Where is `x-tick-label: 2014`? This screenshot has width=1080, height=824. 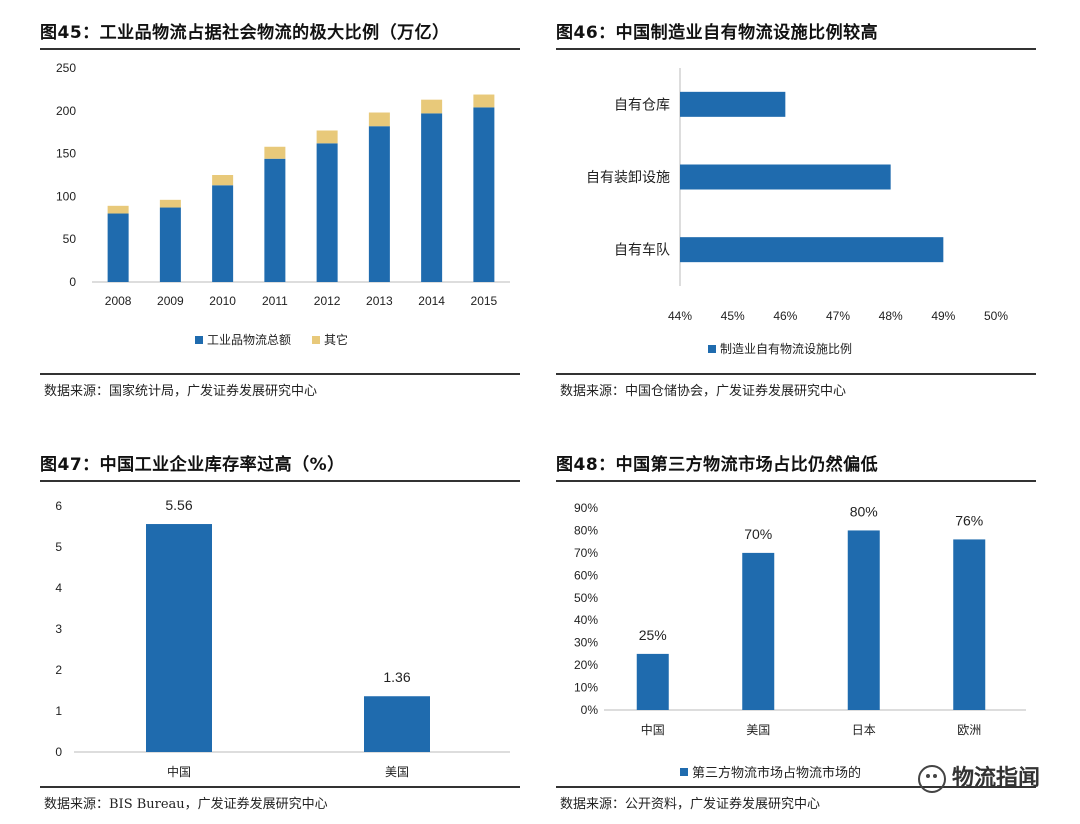
x-tick-label: 2014 is located at coordinates (431, 301).